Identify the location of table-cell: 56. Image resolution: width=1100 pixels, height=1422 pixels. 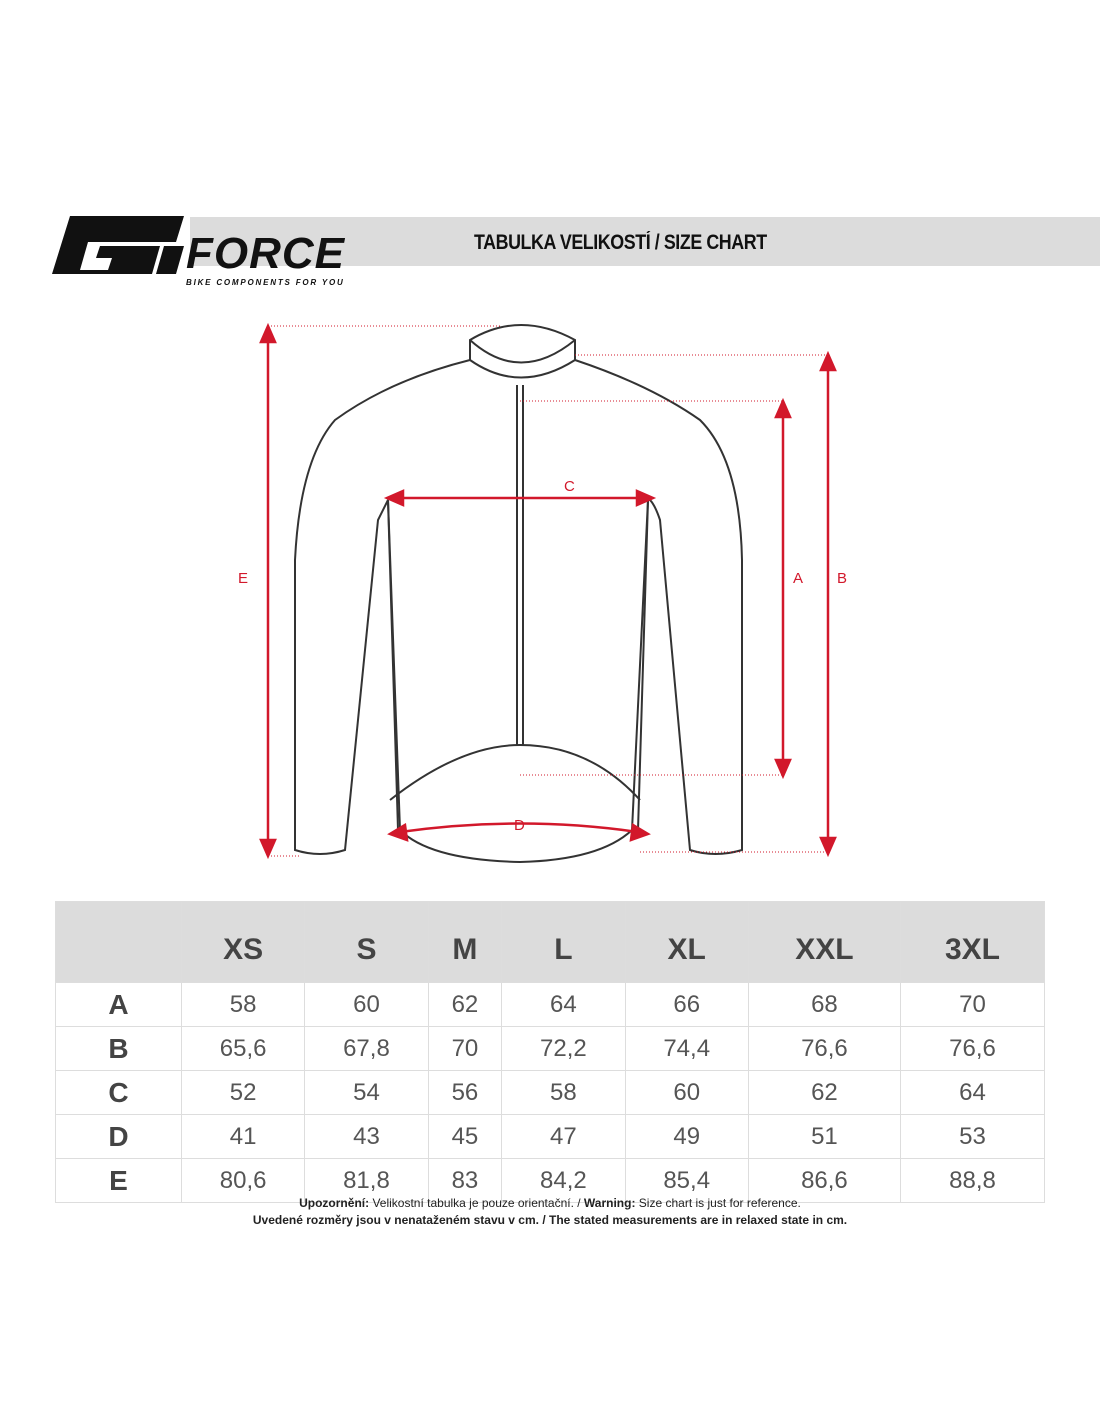
(465, 1092).